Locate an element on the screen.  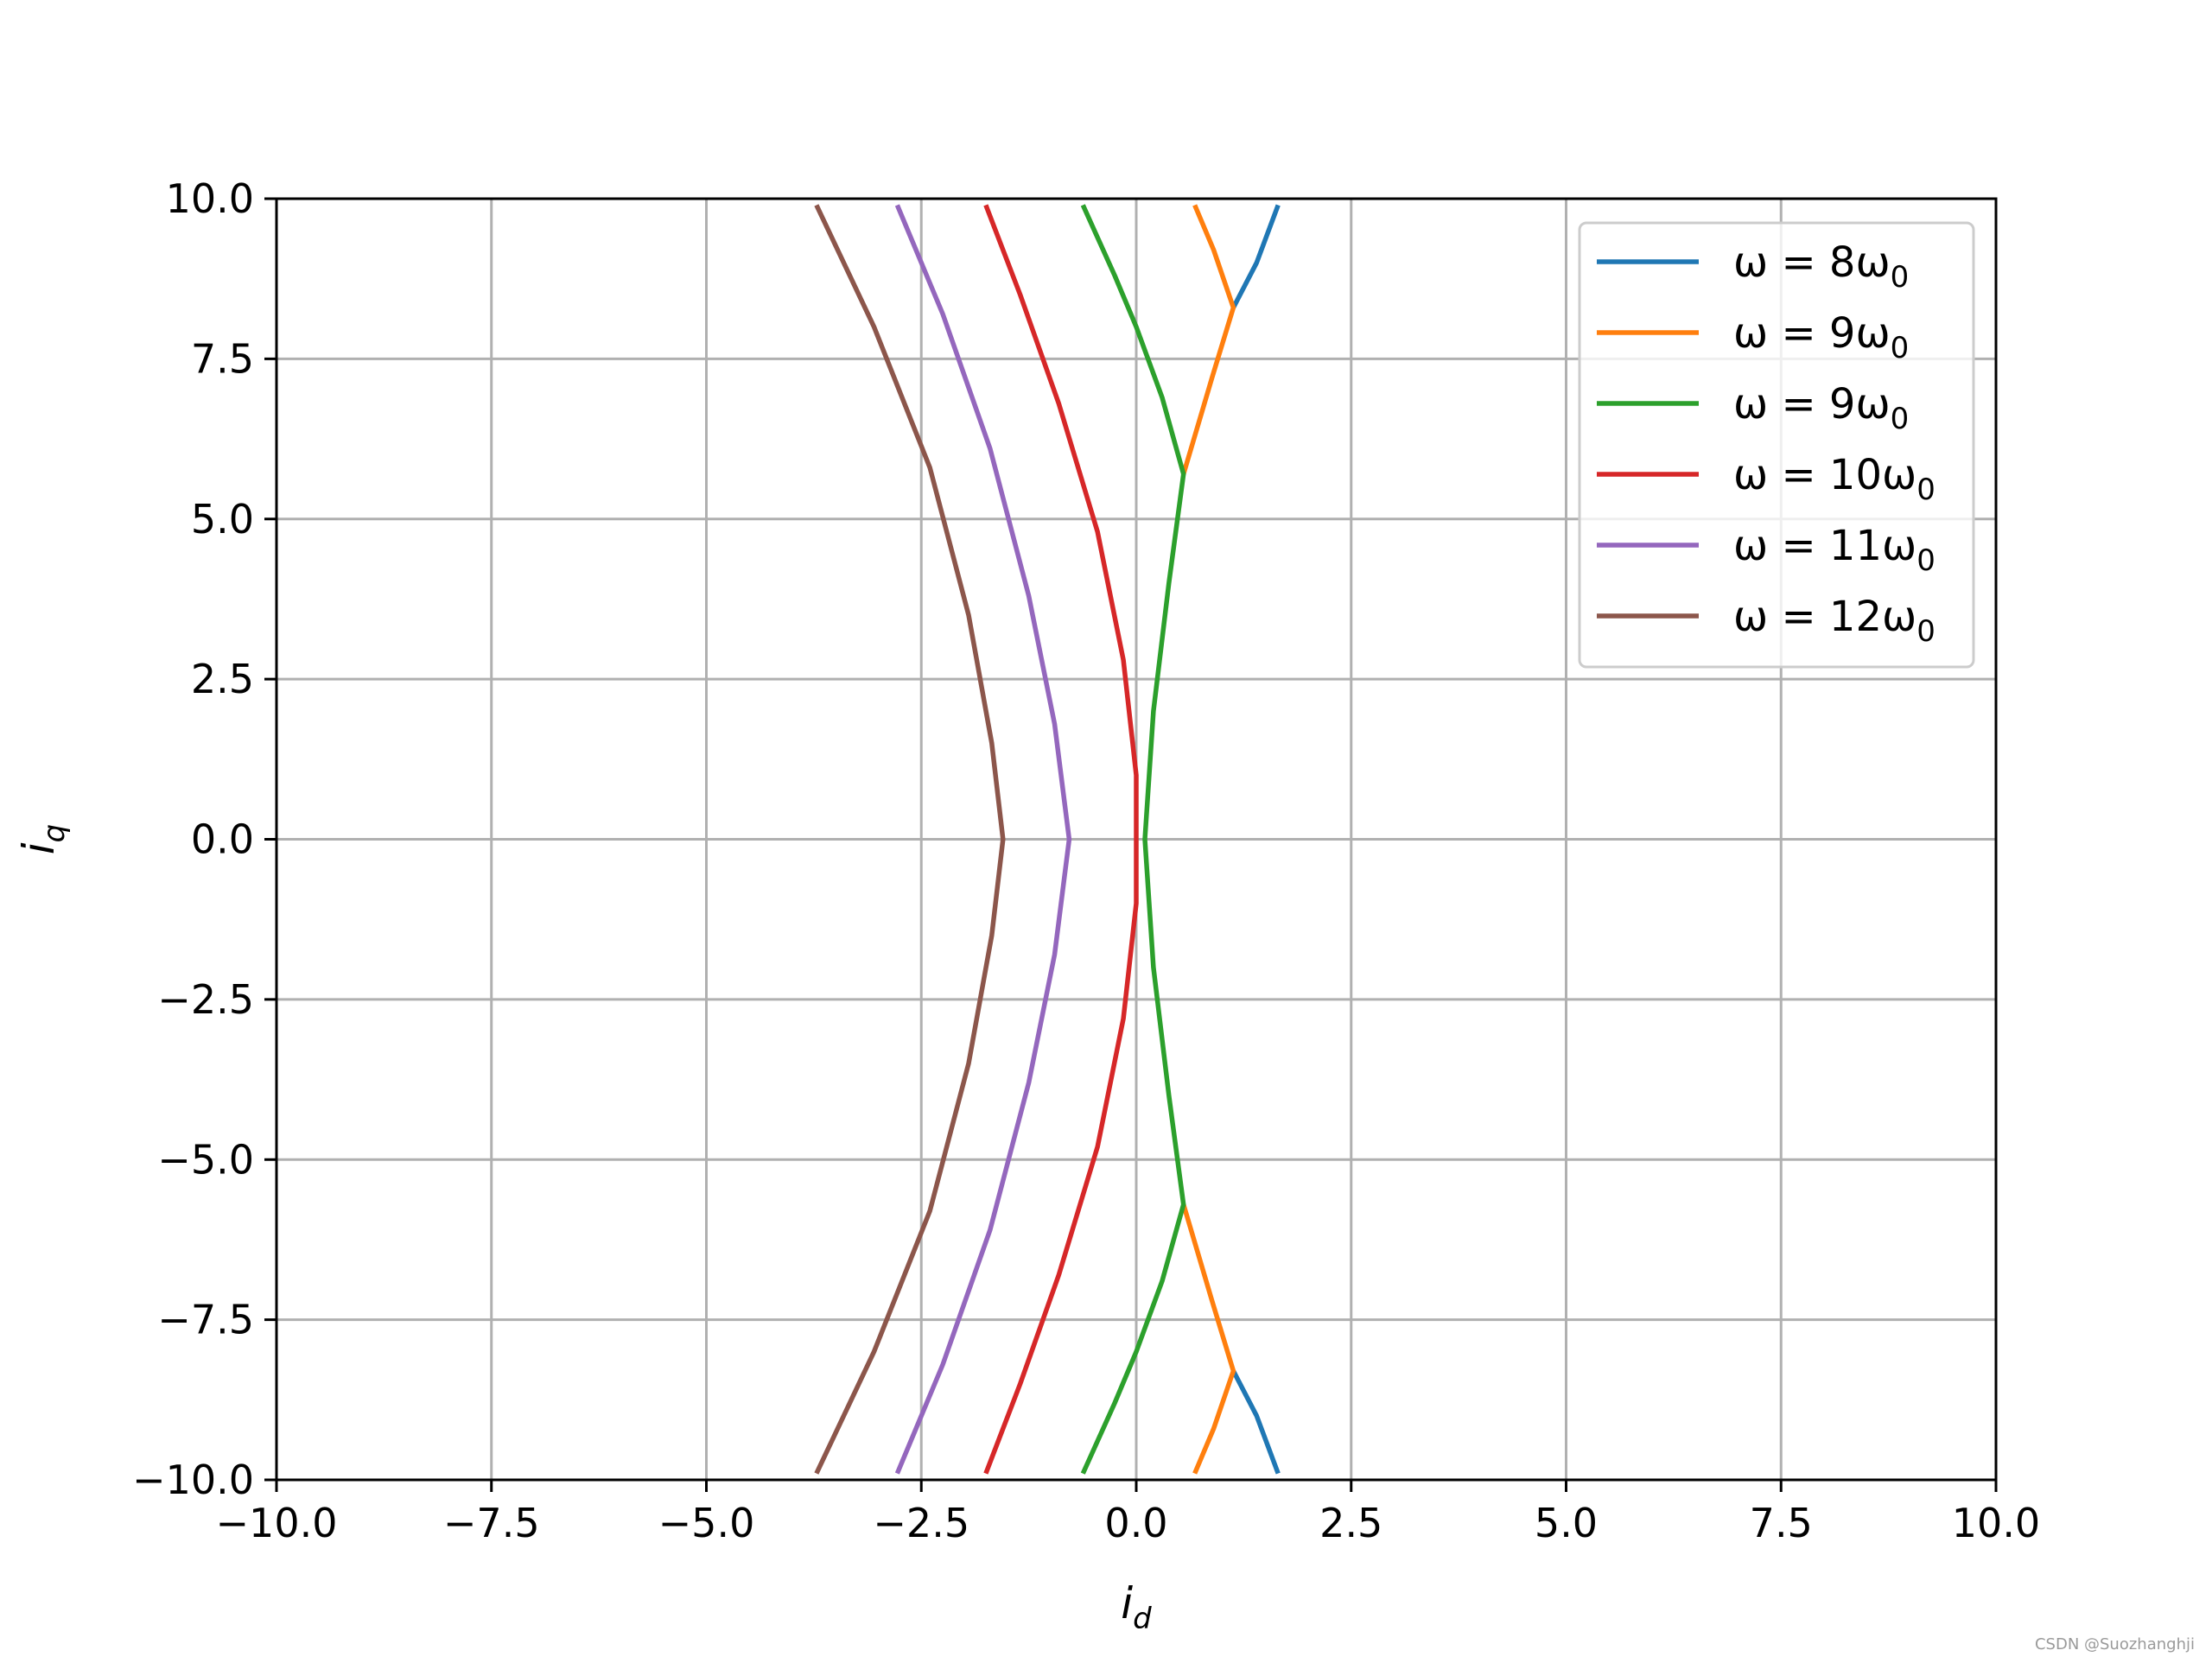
legend-label-3: ω = 10ω0 is located at coordinates (1835, 479).